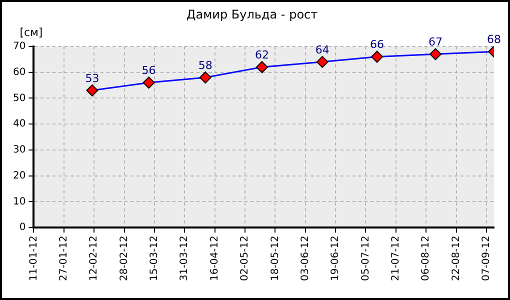 The image size is (510, 300). What do you see at coordinates (336, 258) in the screenshot?
I see `x-tick-label: 19-06-12` at bounding box center [336, 258].